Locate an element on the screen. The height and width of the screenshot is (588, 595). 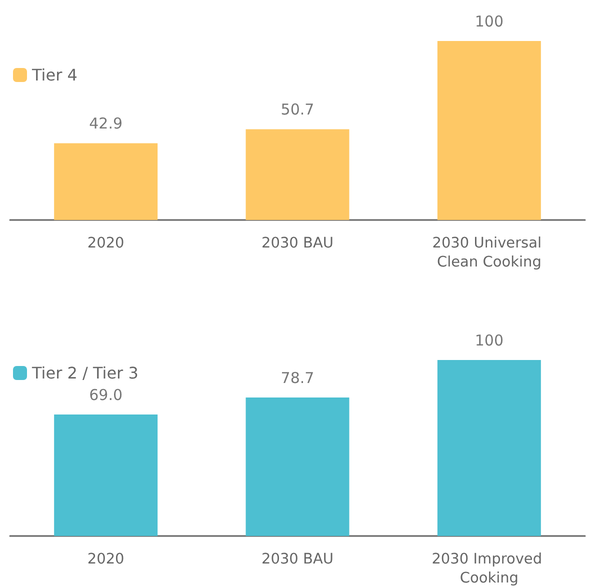
data-label: 78.7 is located at coordinates (297, 377).